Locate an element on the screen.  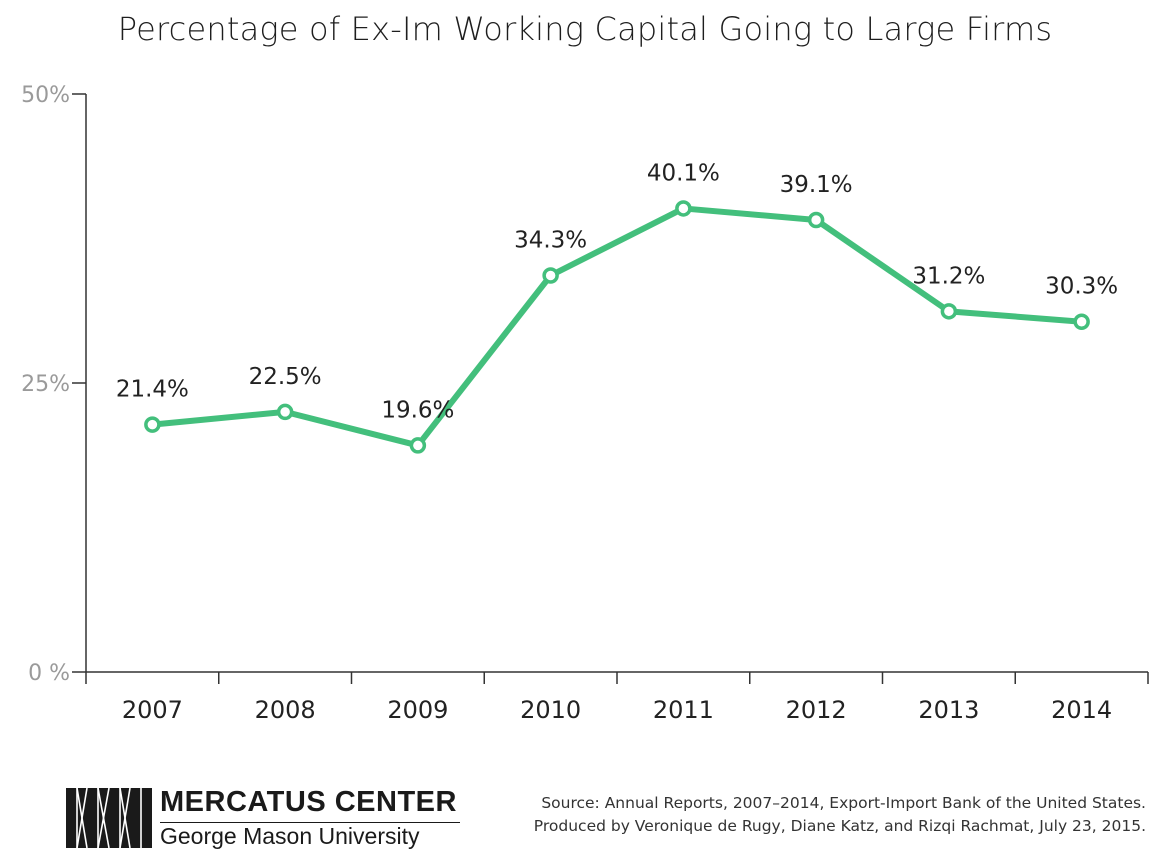
data-label: 39.1% is located at coordinates (816, 185).